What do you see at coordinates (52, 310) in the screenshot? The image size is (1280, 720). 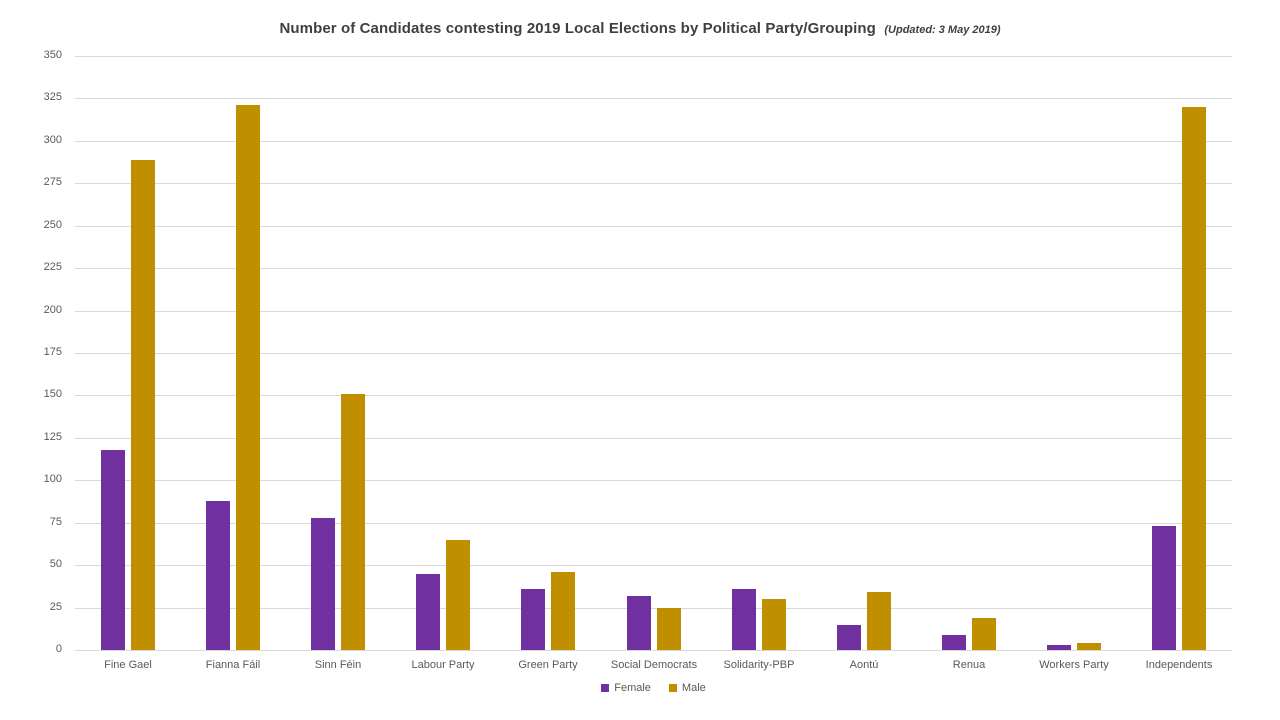 I see `y-tick-label-200: 200` at bounding box center [52, 310].